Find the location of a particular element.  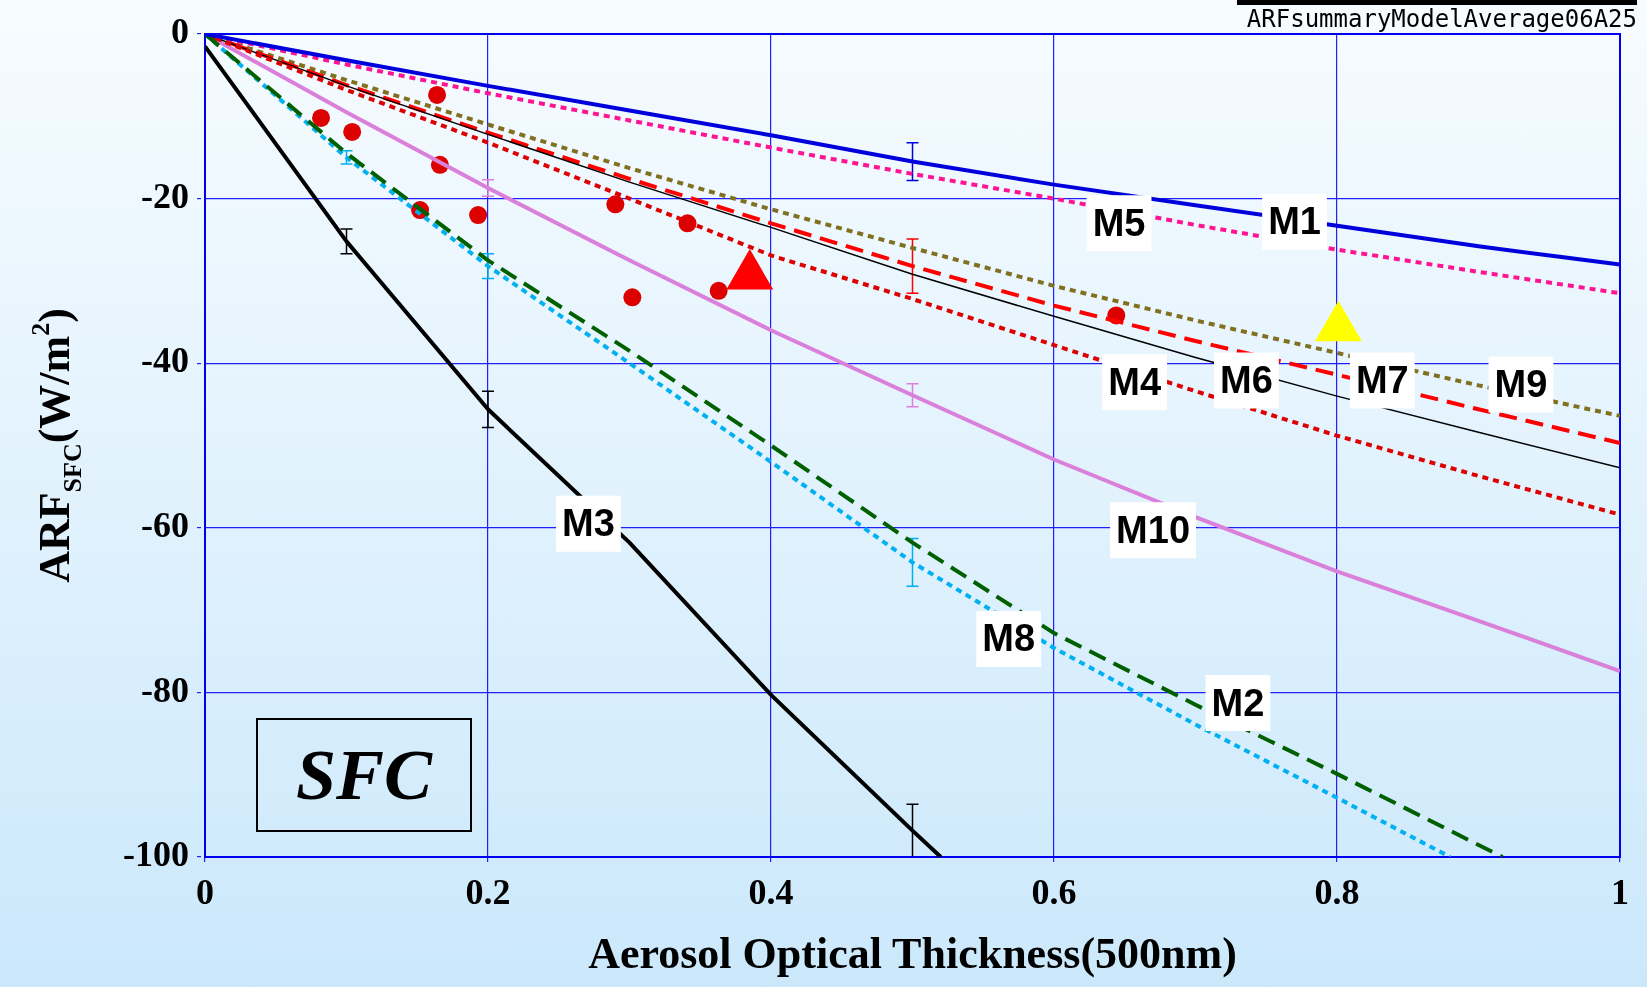

x-axis-title: Aerosol Optical Thickness(500nm) is located at coordinates (912, 953).